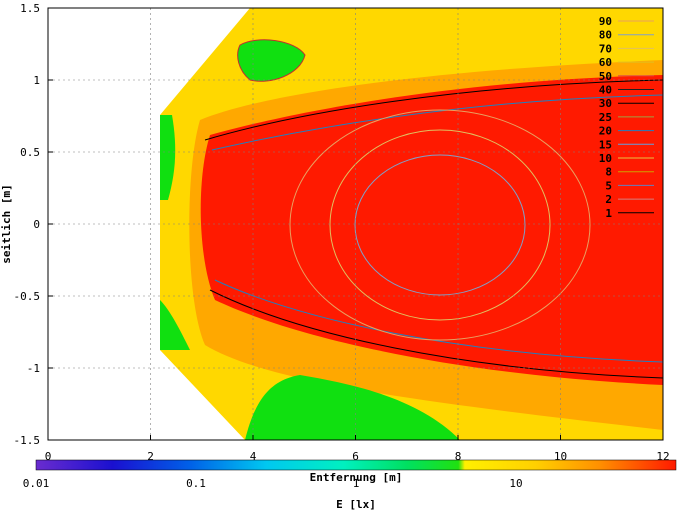 The height and width of the screenshot is (510, 677). I want to click on colorbar-ticks: 0.01 0.1 1 10, so click(273, 483).